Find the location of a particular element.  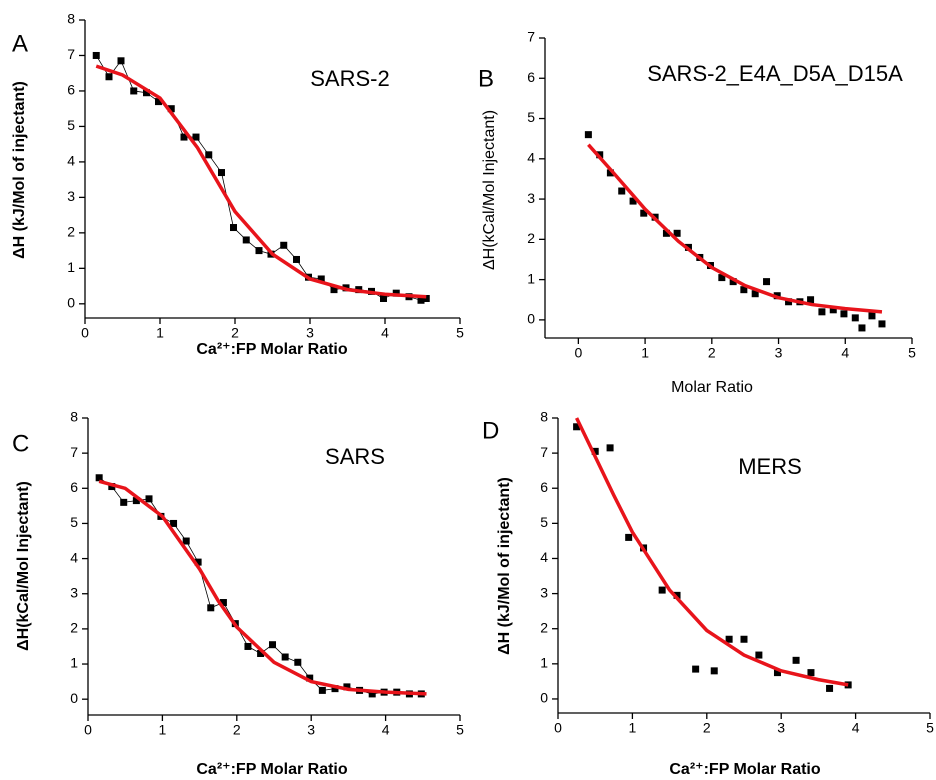

panel-title: MERS is located at coordinates (770, 466).